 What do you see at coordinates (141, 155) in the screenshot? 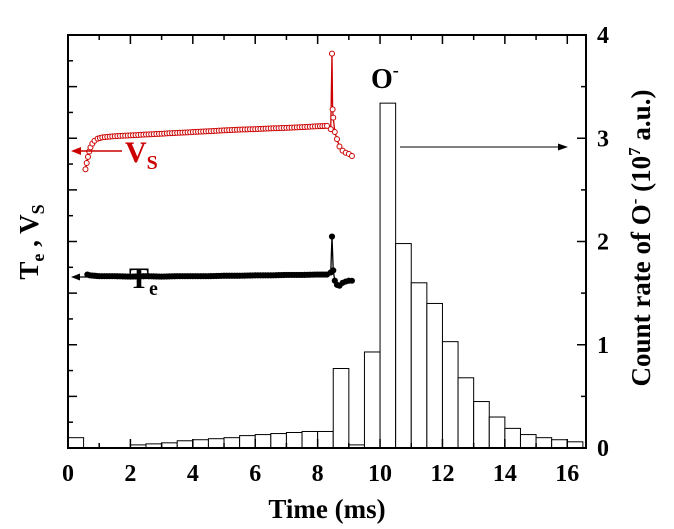
I see `vs-label: VS` at bounding box center [141, 155].